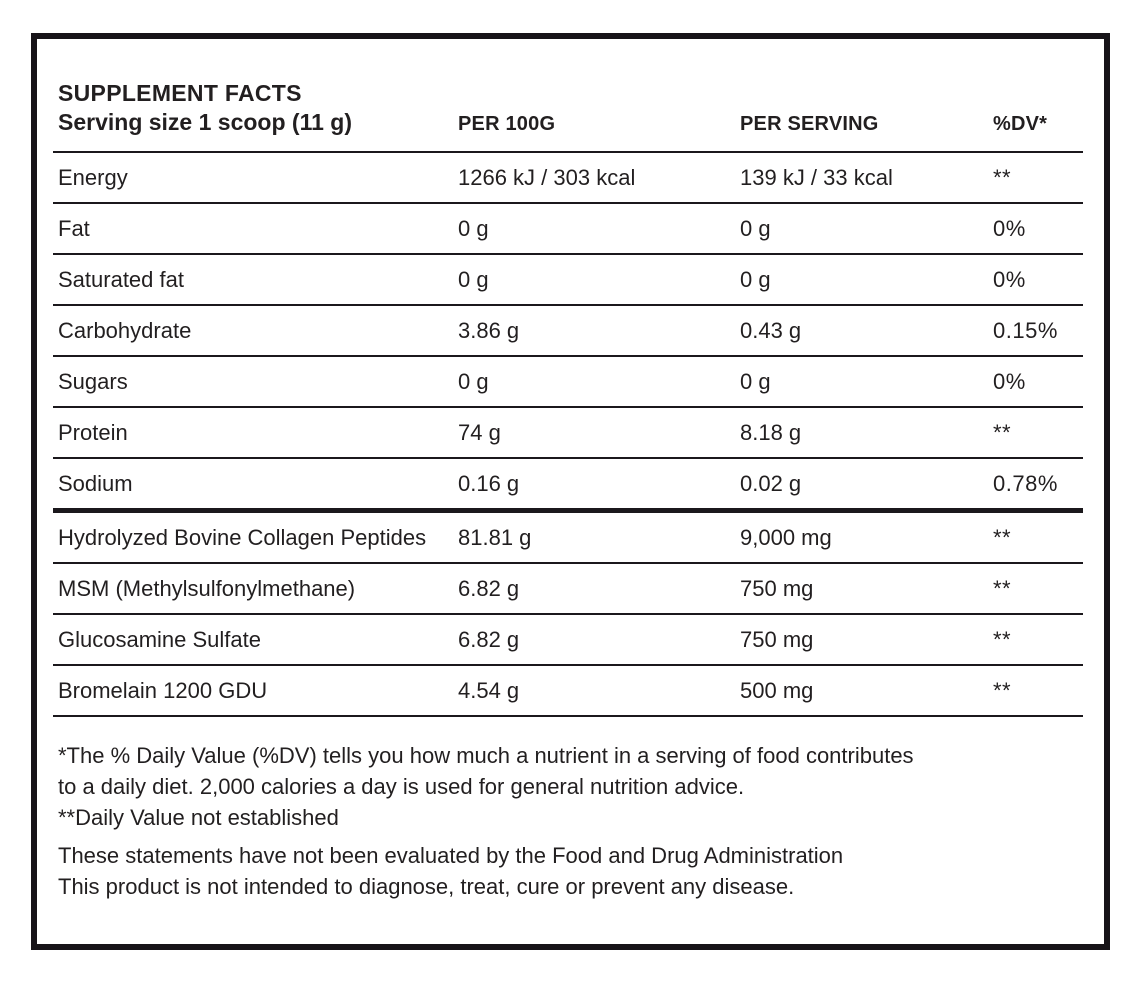 The image size is (1137, 986). Describe the element at coordinates (1025, 330) in the screenshot. I see `value-dv: 0.15%` at that location.